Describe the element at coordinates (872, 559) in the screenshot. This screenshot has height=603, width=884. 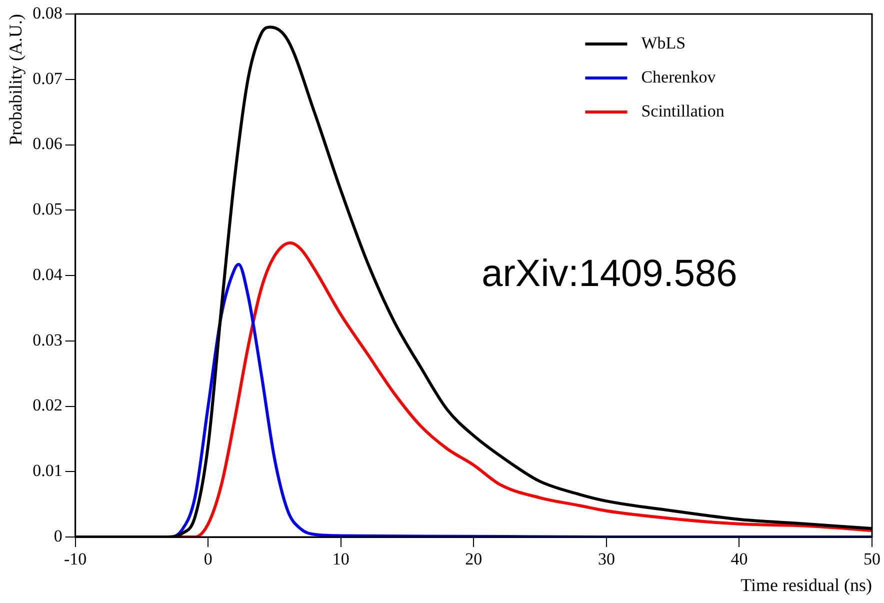
I see `x-tick-label: 50` at that location.